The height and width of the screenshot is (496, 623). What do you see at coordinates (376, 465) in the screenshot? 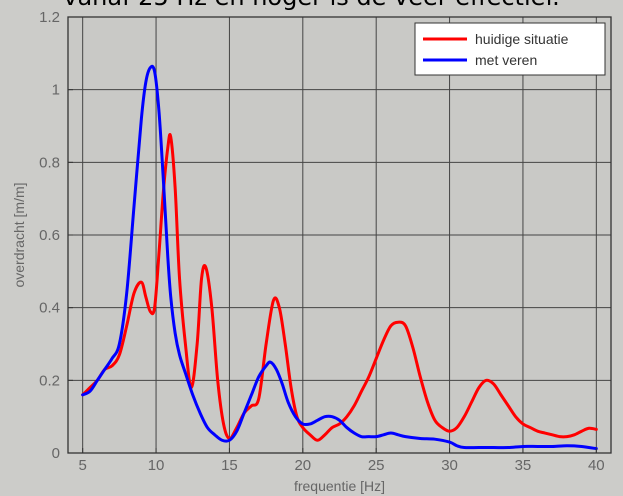
I see `x-tick-label: 25` at bounding box center [376, 465].